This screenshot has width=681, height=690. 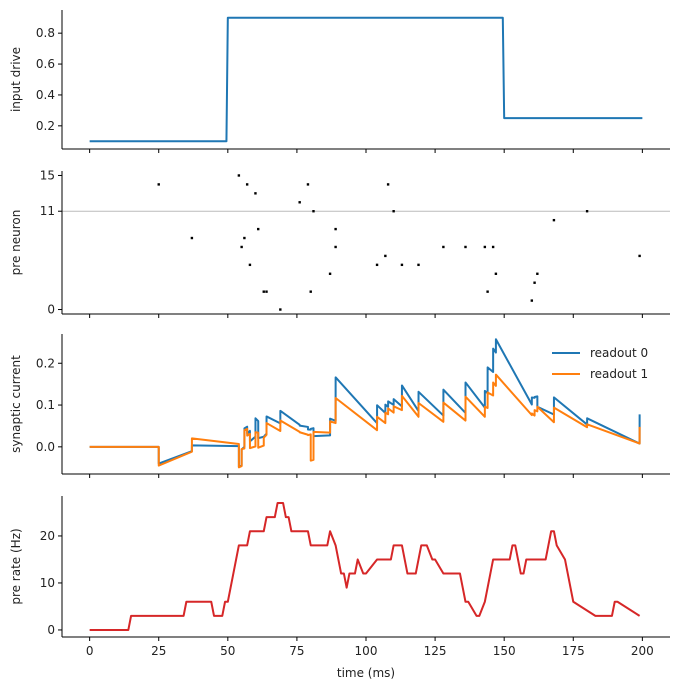 I want to click on y-tick-label: 10, so click(x=47, y=583).